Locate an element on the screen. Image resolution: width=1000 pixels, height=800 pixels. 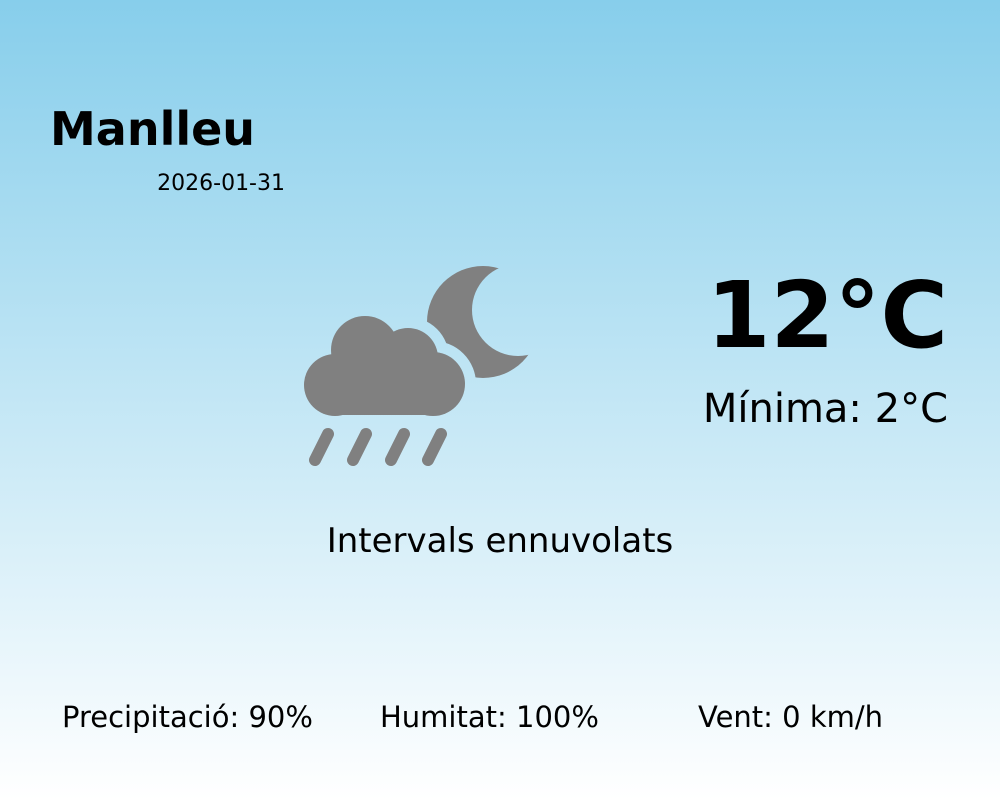
current-temperature: 12°C is located at coordinates (827, 315).